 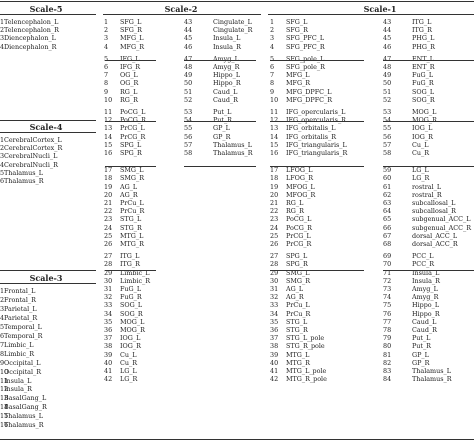 What do you see at coordinates (129, 379) in the screenshot?
I see `region-label: LG_R` at bounding box center [129, 379].